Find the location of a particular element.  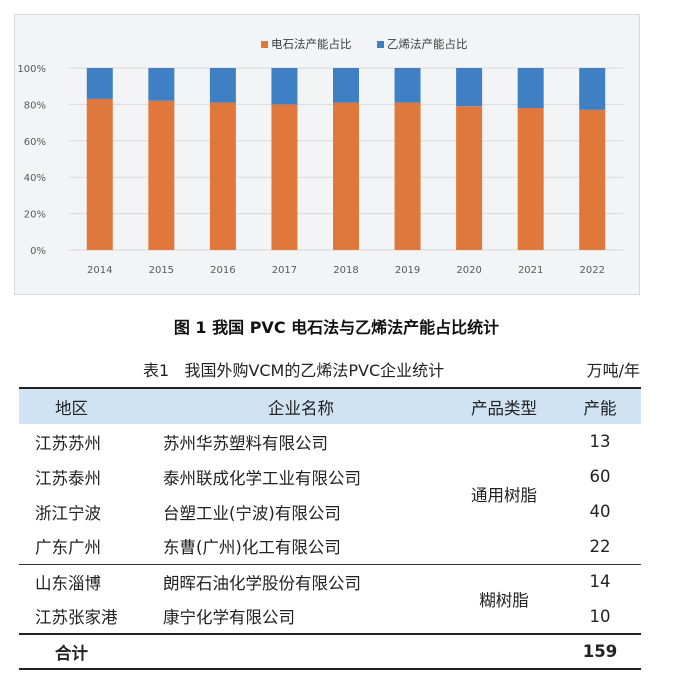

region-cell: 浙江宁波 is located at coordinates (68, 513).